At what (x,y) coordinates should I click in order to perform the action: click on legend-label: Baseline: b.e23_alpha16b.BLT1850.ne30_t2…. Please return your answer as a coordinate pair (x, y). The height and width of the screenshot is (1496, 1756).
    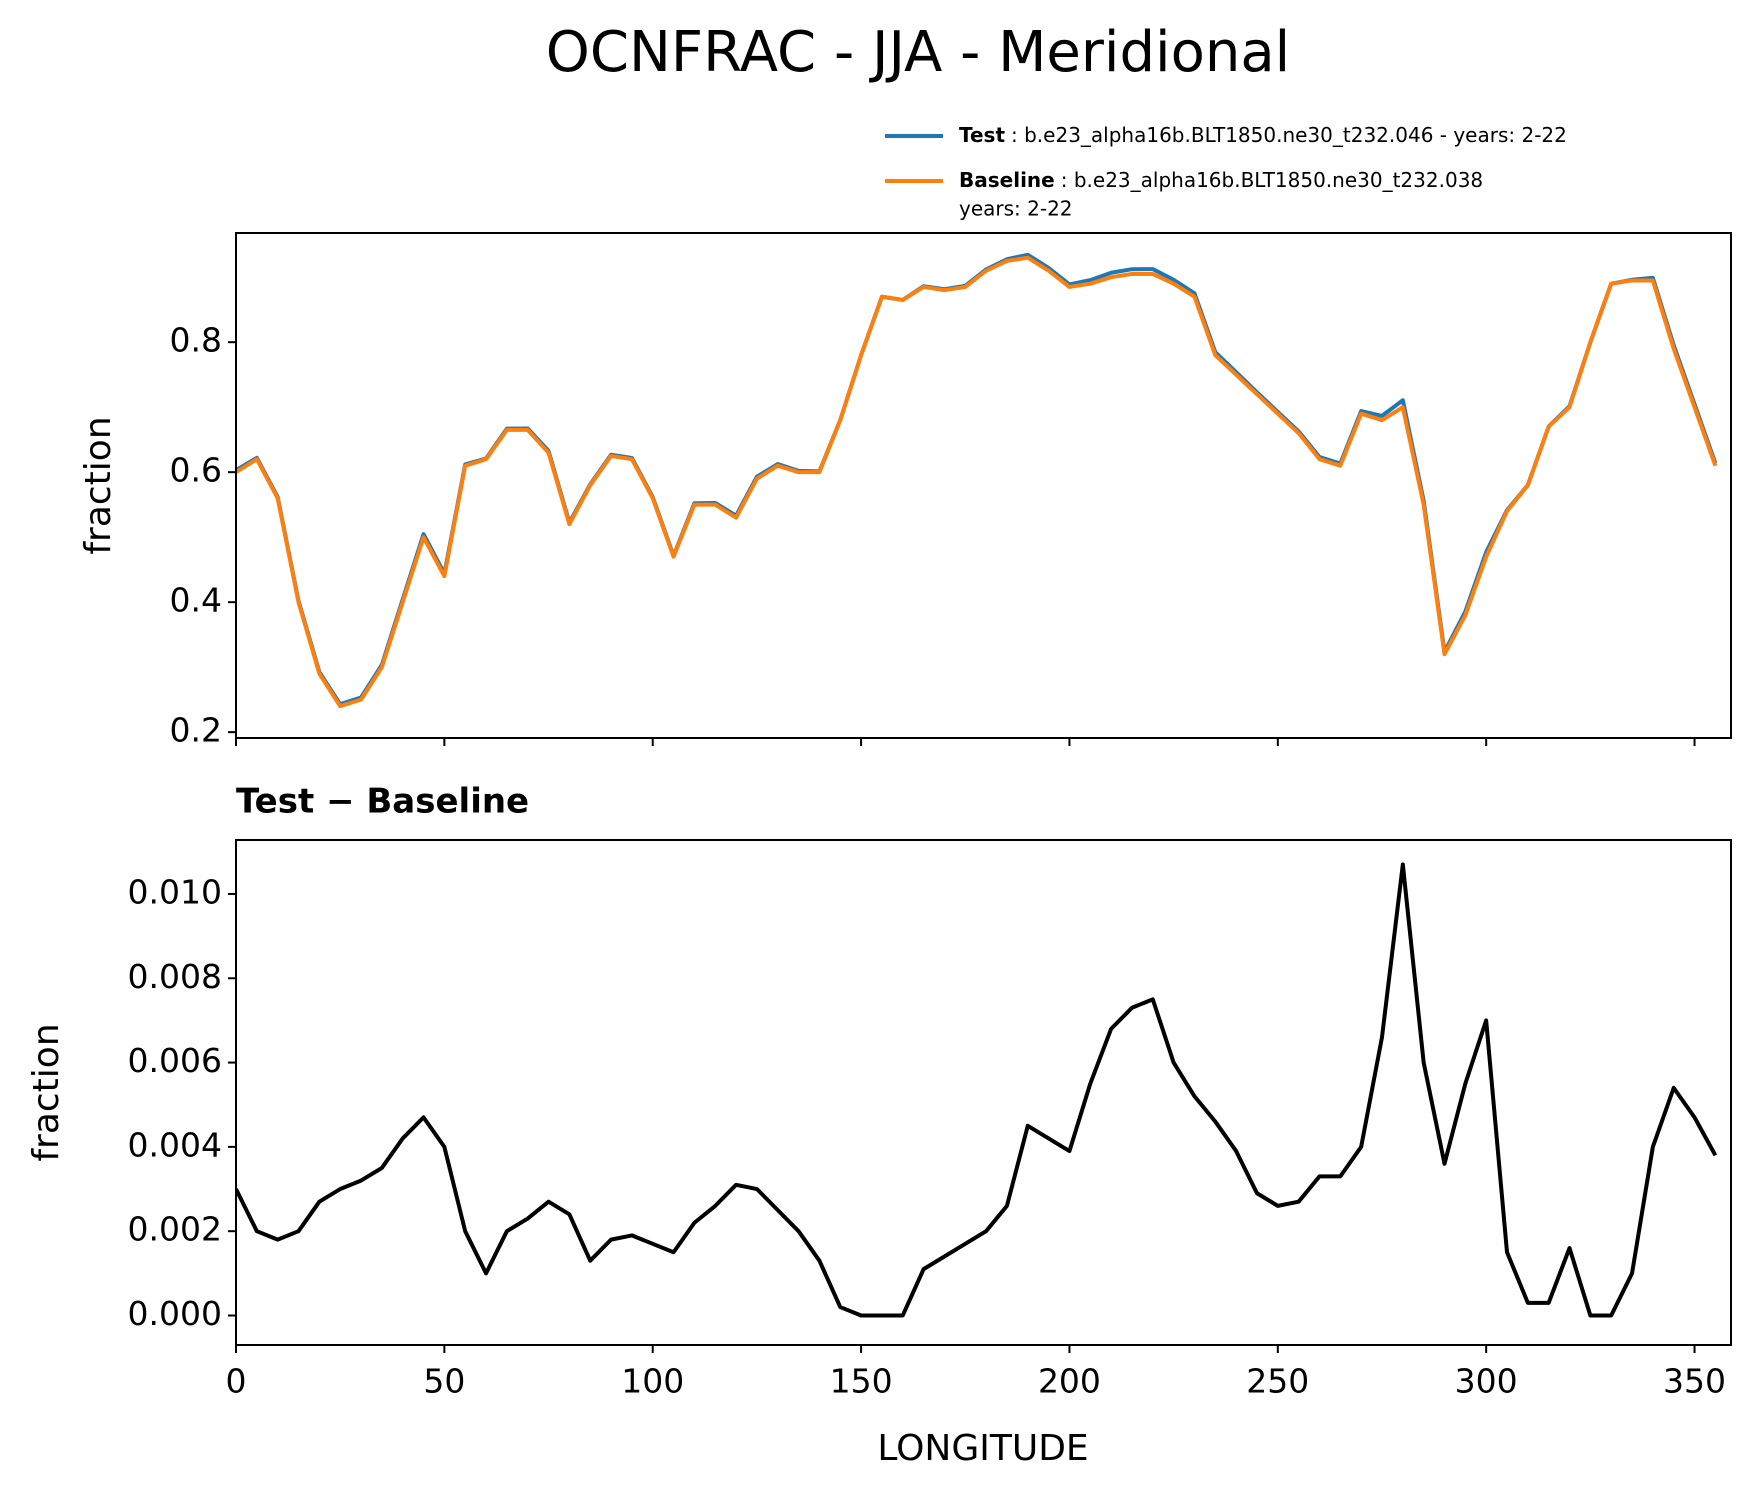
    Looking at the image, I should click on (1221, 180).